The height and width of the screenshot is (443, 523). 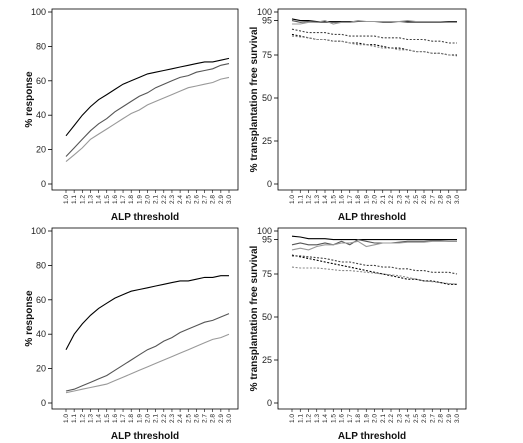 I want to click on y-tick-label: 25, so click(x=267, y=141).